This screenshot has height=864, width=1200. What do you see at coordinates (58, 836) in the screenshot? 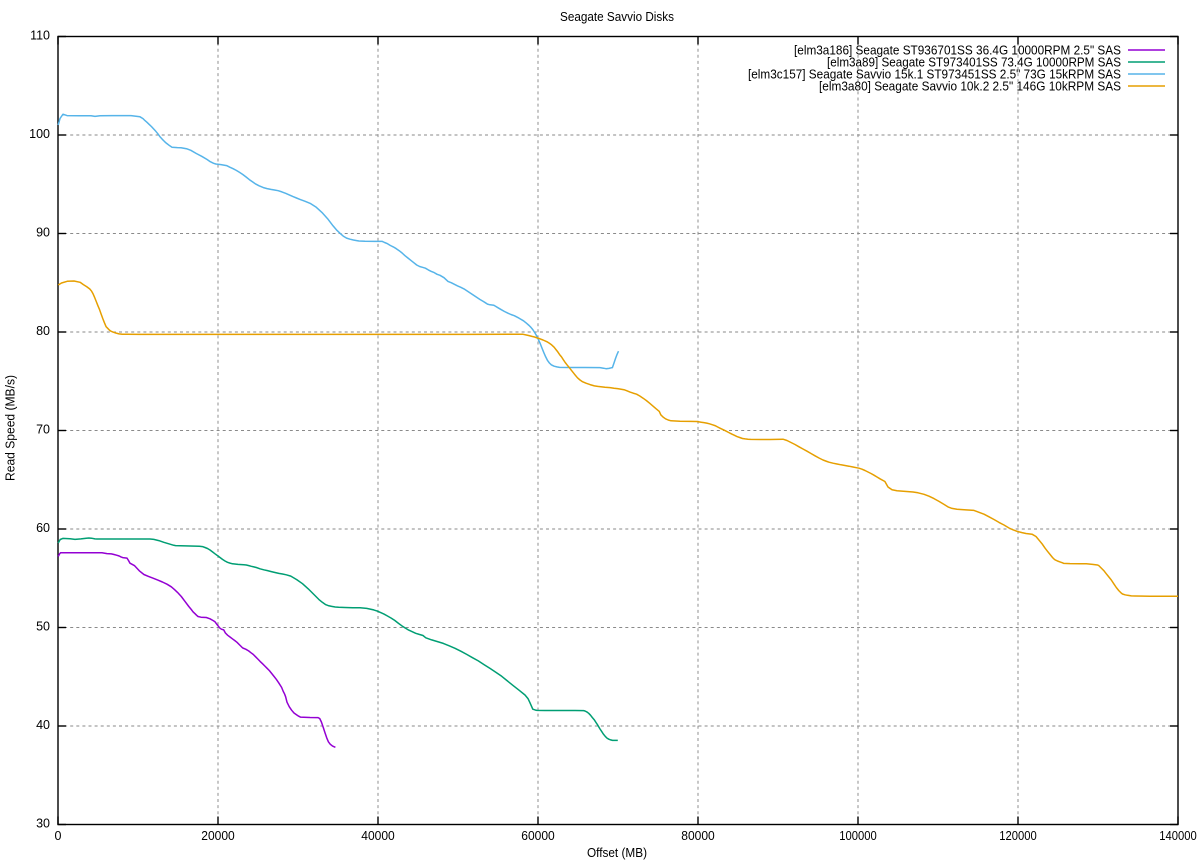
I see `svg-text: 0` at bounding box center [58, 836].